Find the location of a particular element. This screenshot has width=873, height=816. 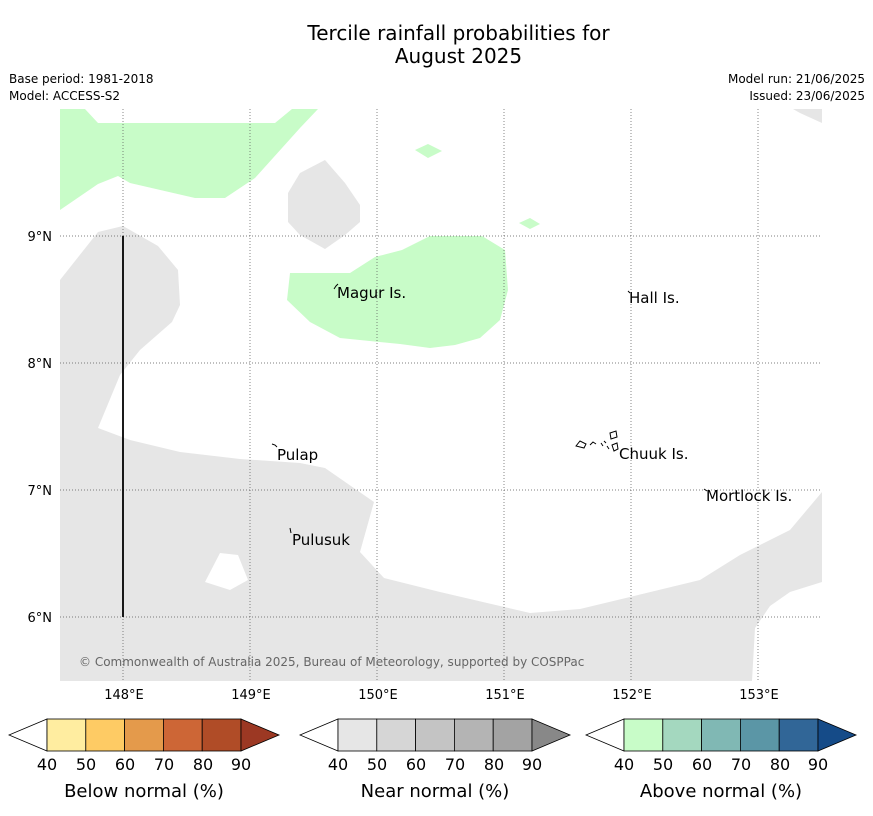

meta-left: Base period: 1981-2018 Model: ACCESS-S2 is located at coordinates (81, 88).